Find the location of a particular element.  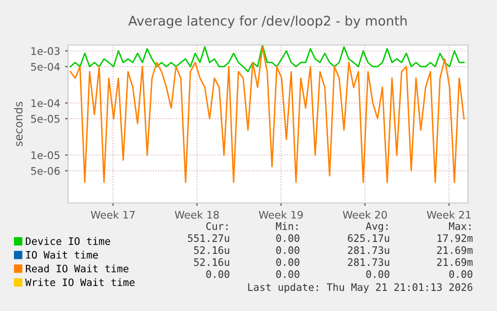

legend-label: Write IO Wait time is located at coordinates (80, 282).